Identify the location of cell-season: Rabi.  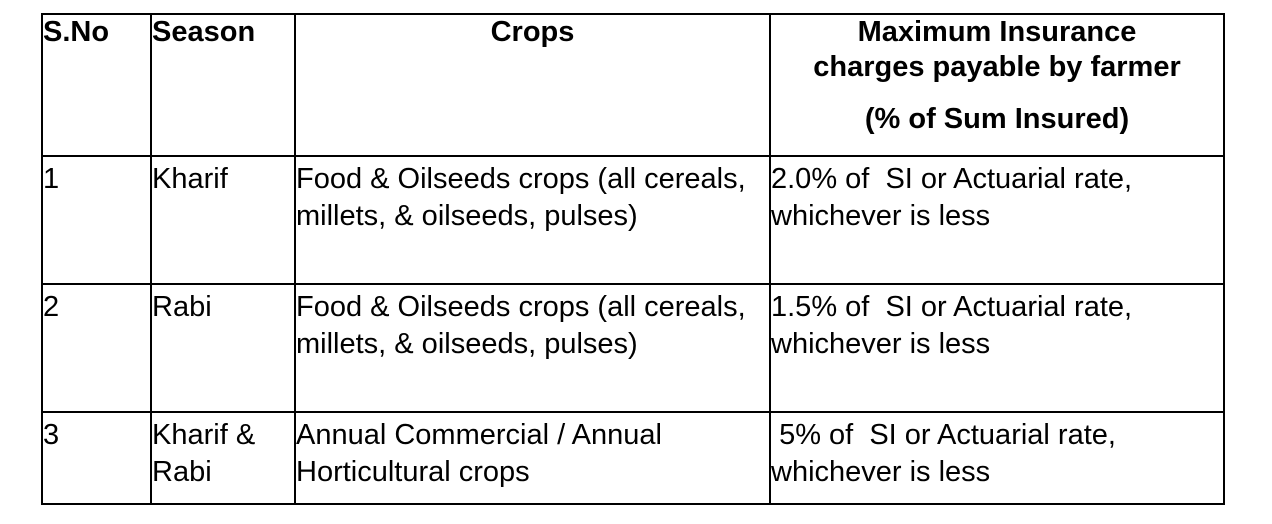
(223, 348).